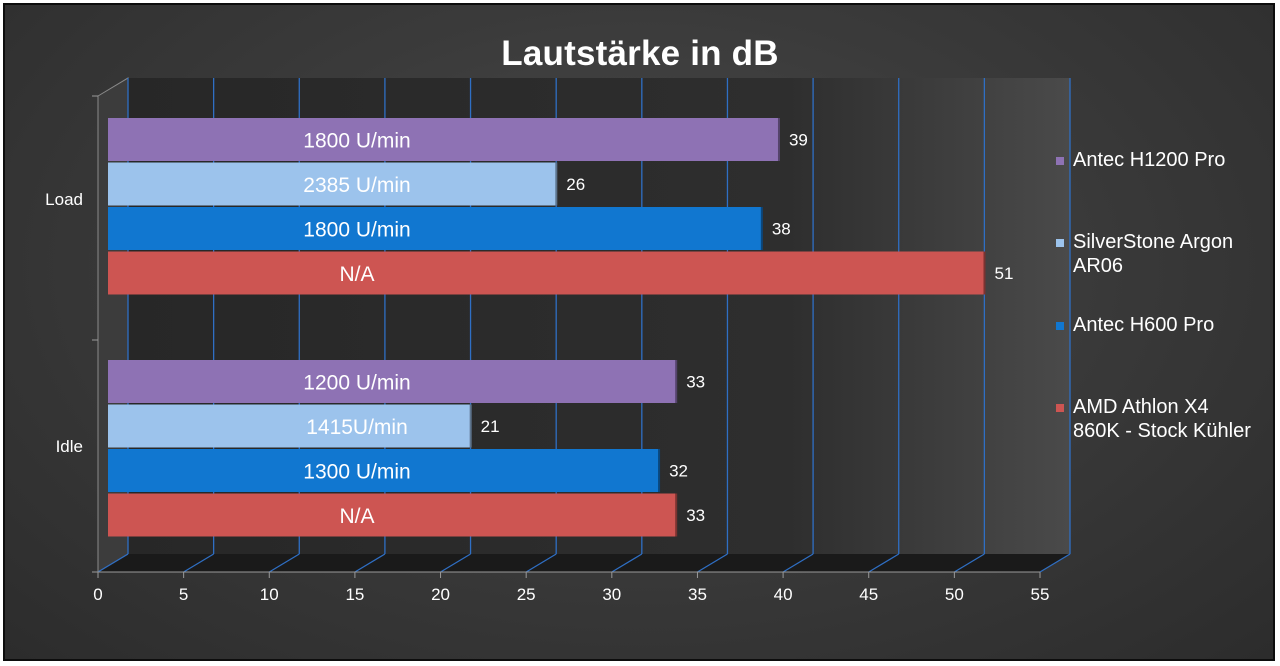 Image resolution: width=1280 pixels, height=666 pixels. Describe the element at coordinates (490, 426) in the screenshot. I see `data-label: 21` at that location.